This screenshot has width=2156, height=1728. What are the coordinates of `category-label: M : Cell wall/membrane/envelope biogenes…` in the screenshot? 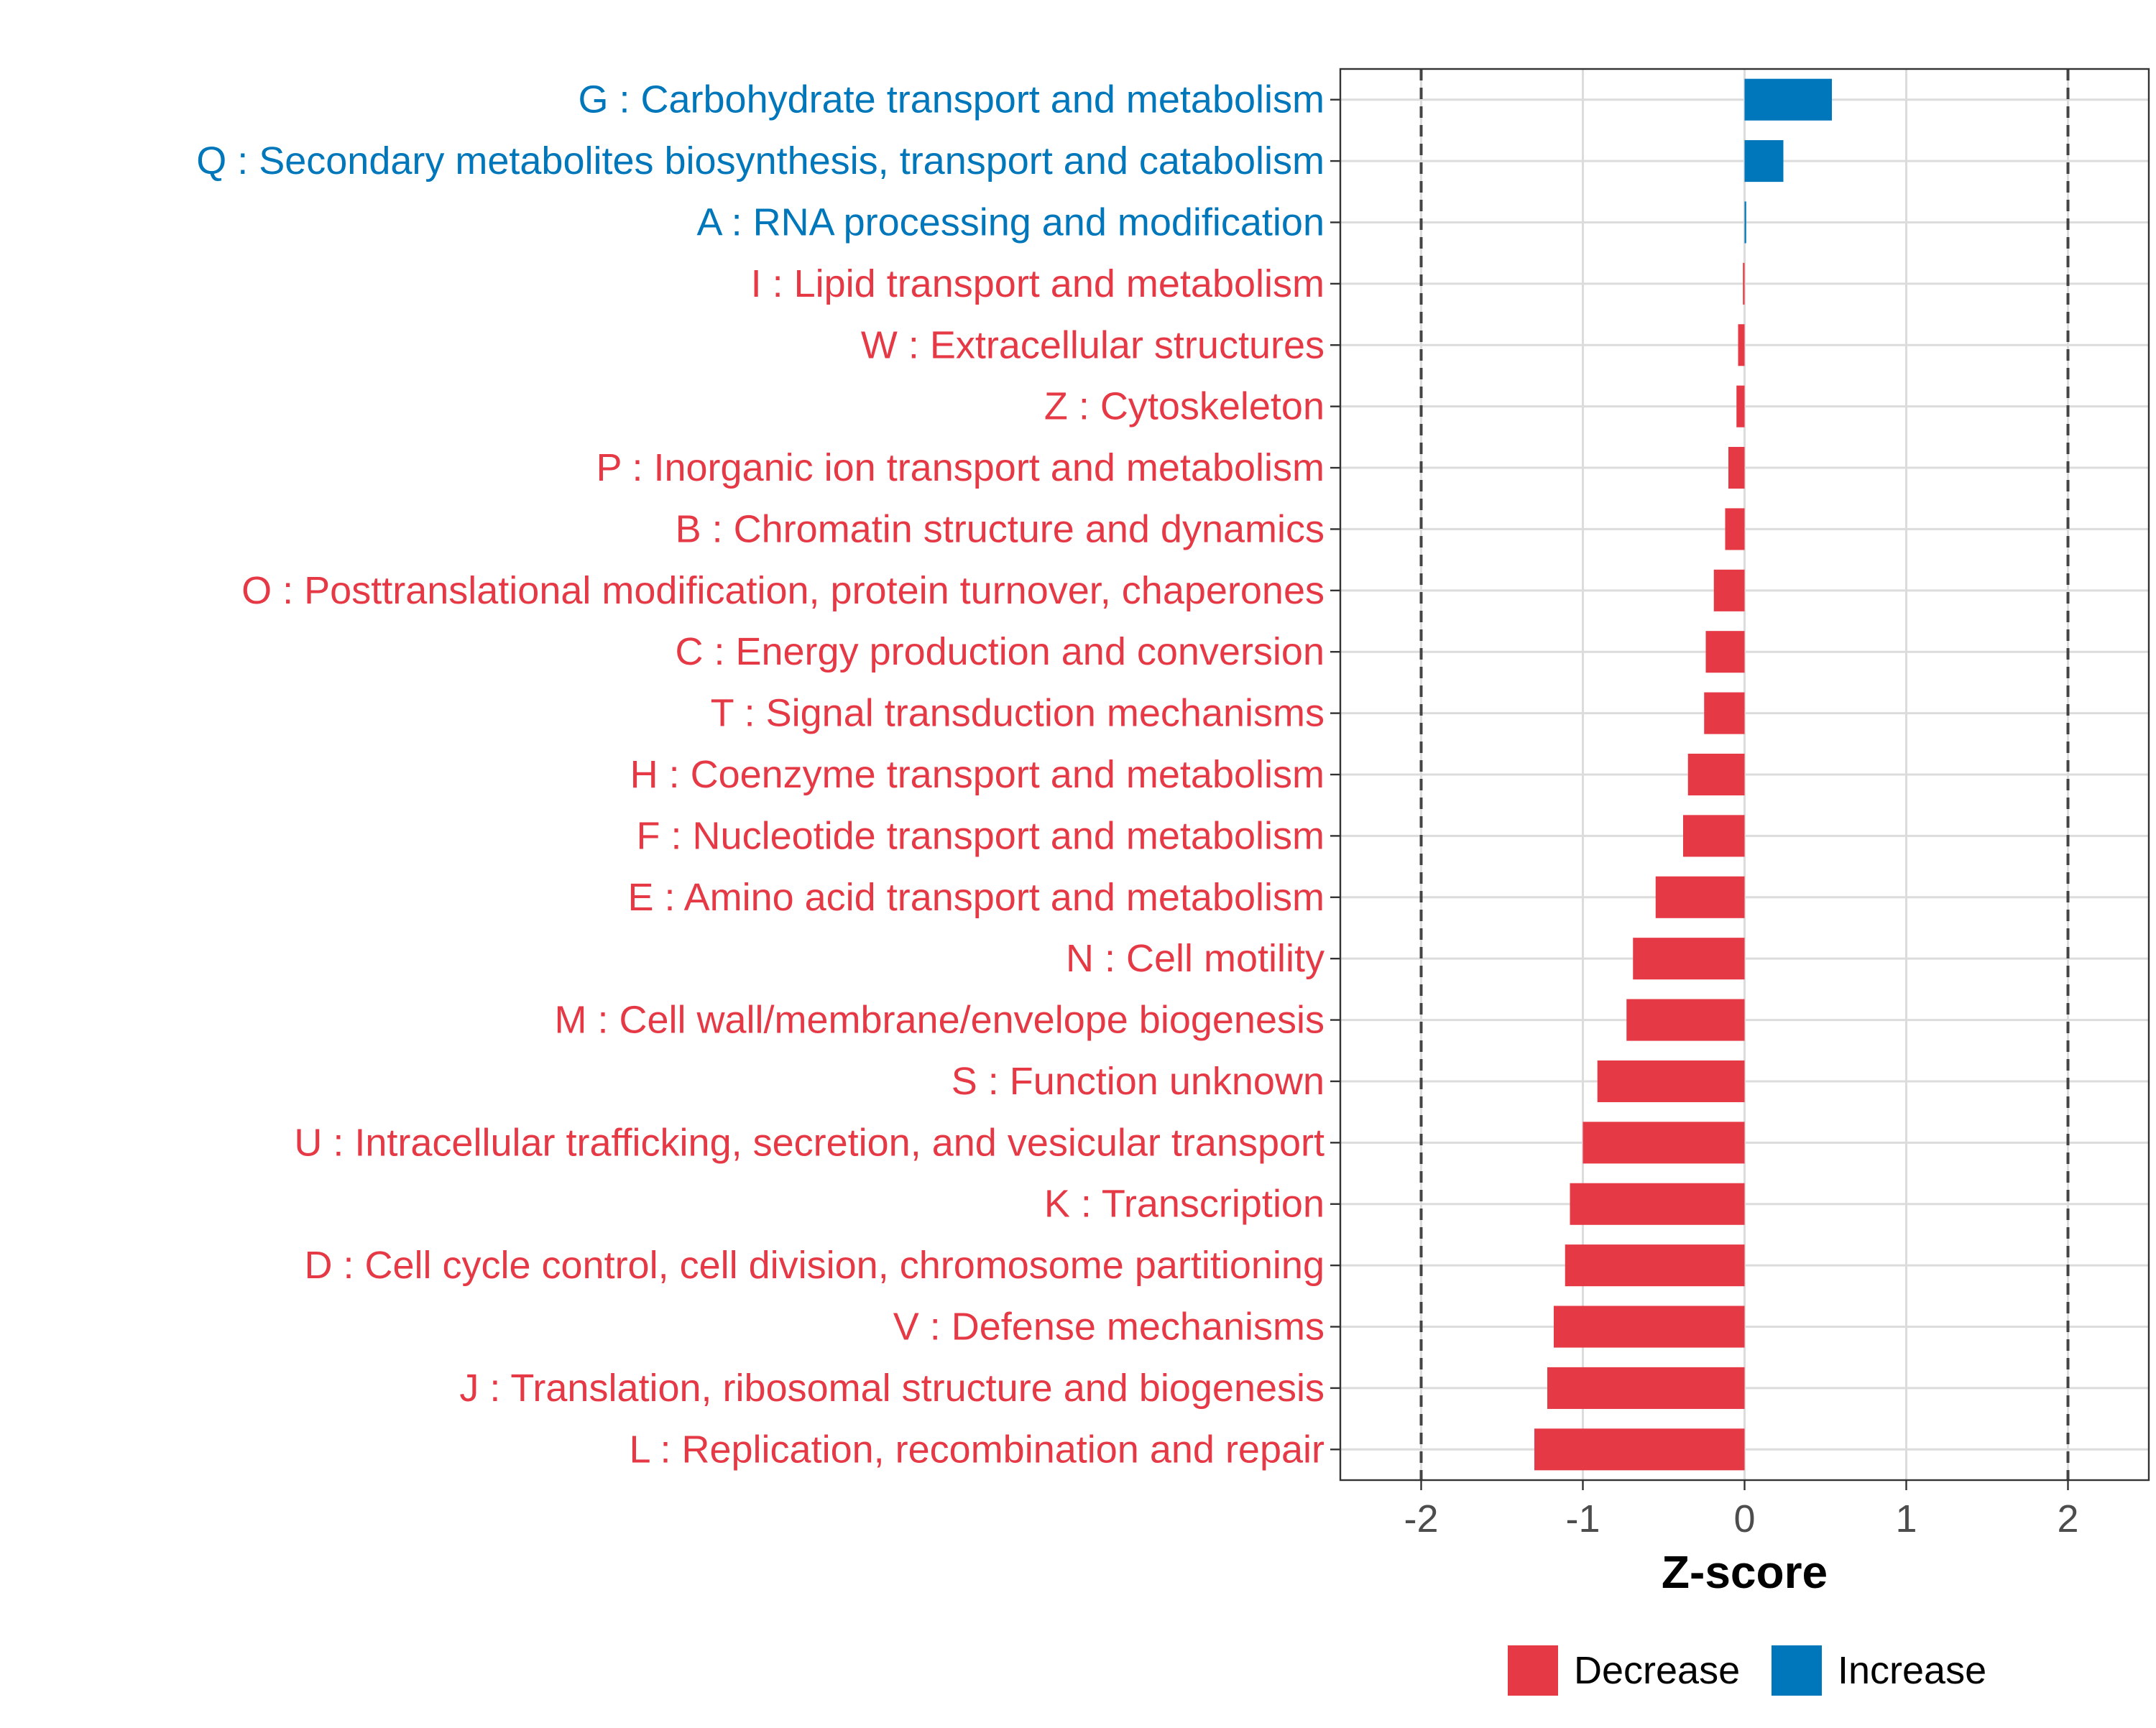 It's located at (940, 1021).